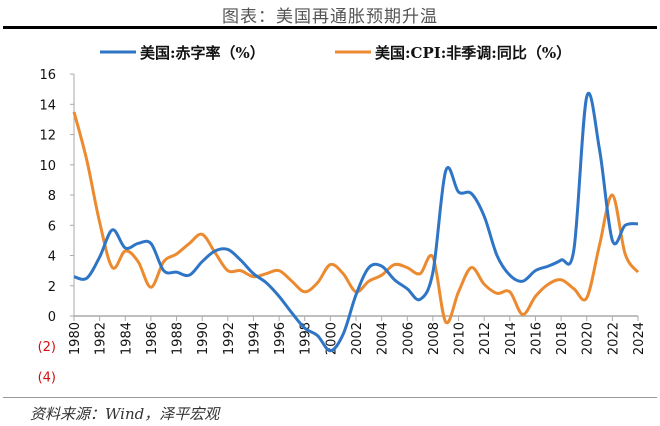 The height and width of the screenshot is (426, 660). What do you see at coordinates (125, 414) in the screenshot?
I see `source-note: 资料来源：Wind，泽平宏观` at bounding box center [125, 414].